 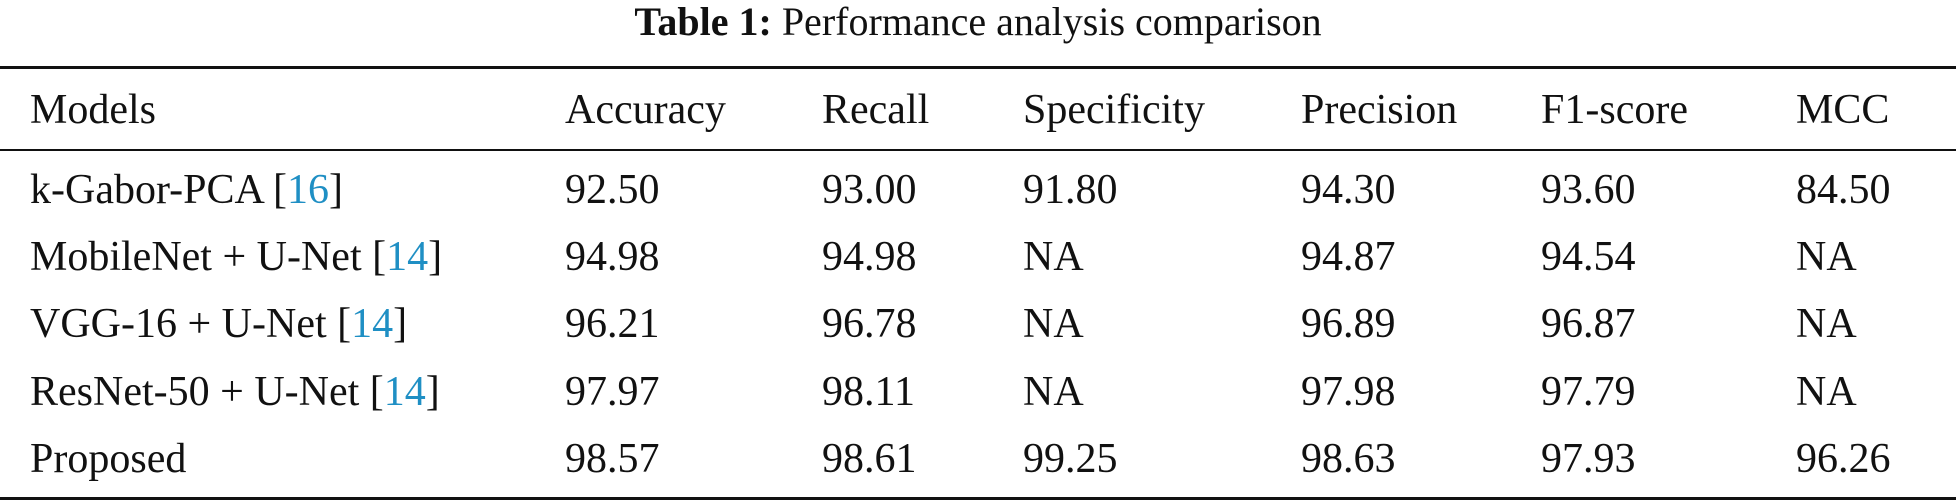 What do you see at coordinates (978, 498) in the screenshot?
I see `bottom-rule` at bounding box center [978, 498].